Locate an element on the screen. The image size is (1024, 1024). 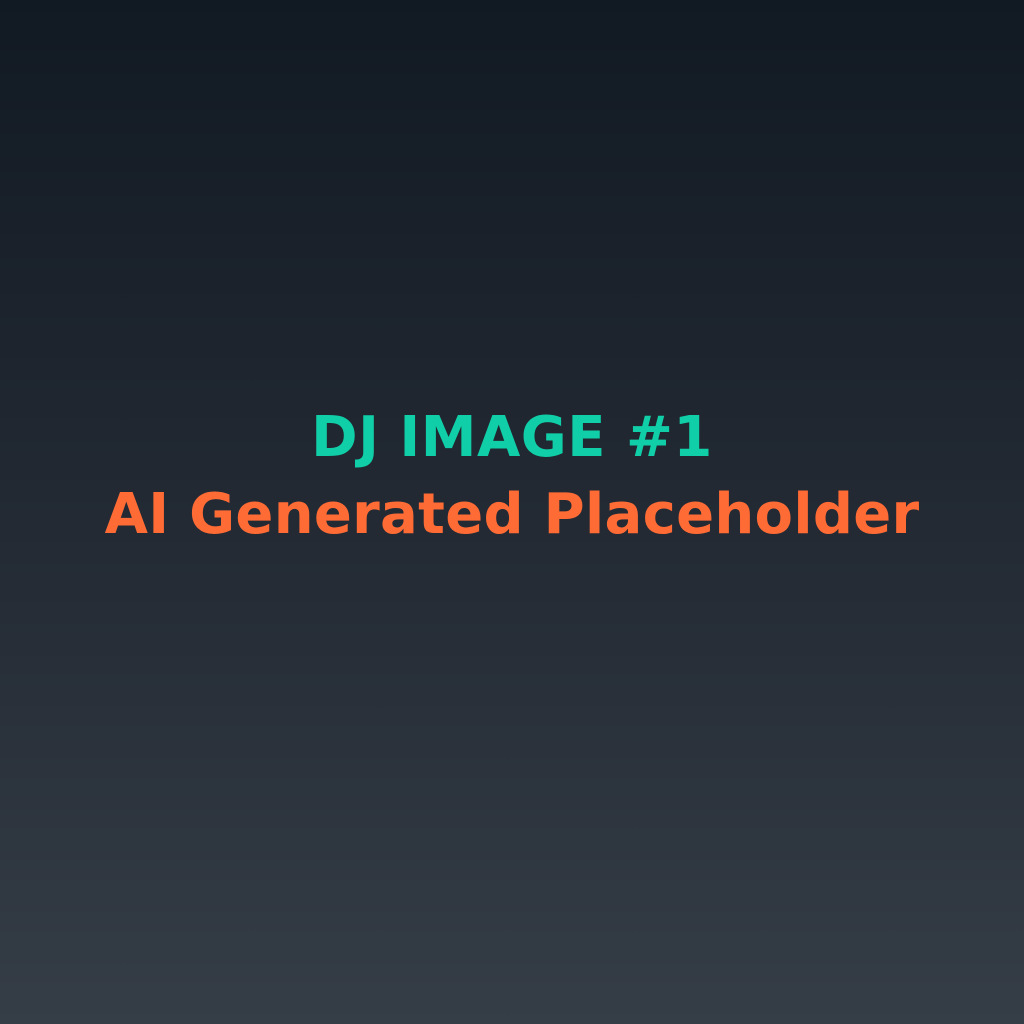
placeholder-title: DJ IMAGE #1 is located at coordinates (512, 437).